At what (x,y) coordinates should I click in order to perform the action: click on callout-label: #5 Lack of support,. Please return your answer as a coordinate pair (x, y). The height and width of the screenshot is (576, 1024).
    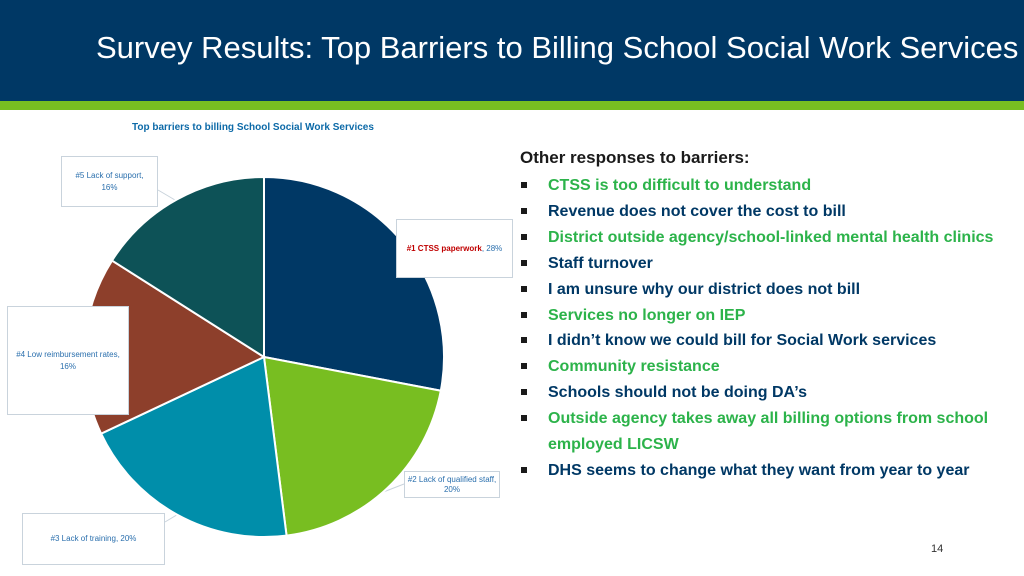
    Looking at the image, I should click on (109, 175).